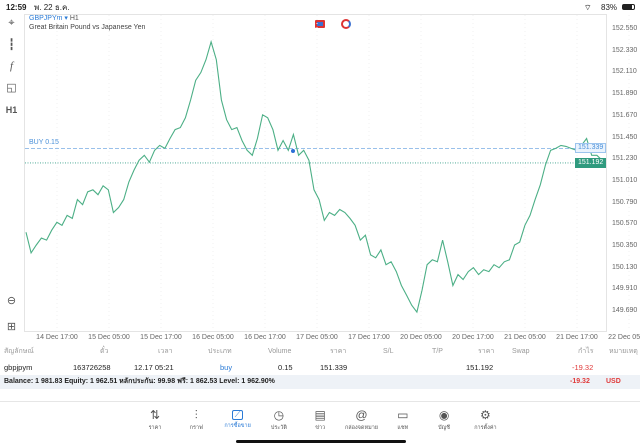  I want to click on cell-price: 151.192, so click(480, 367).